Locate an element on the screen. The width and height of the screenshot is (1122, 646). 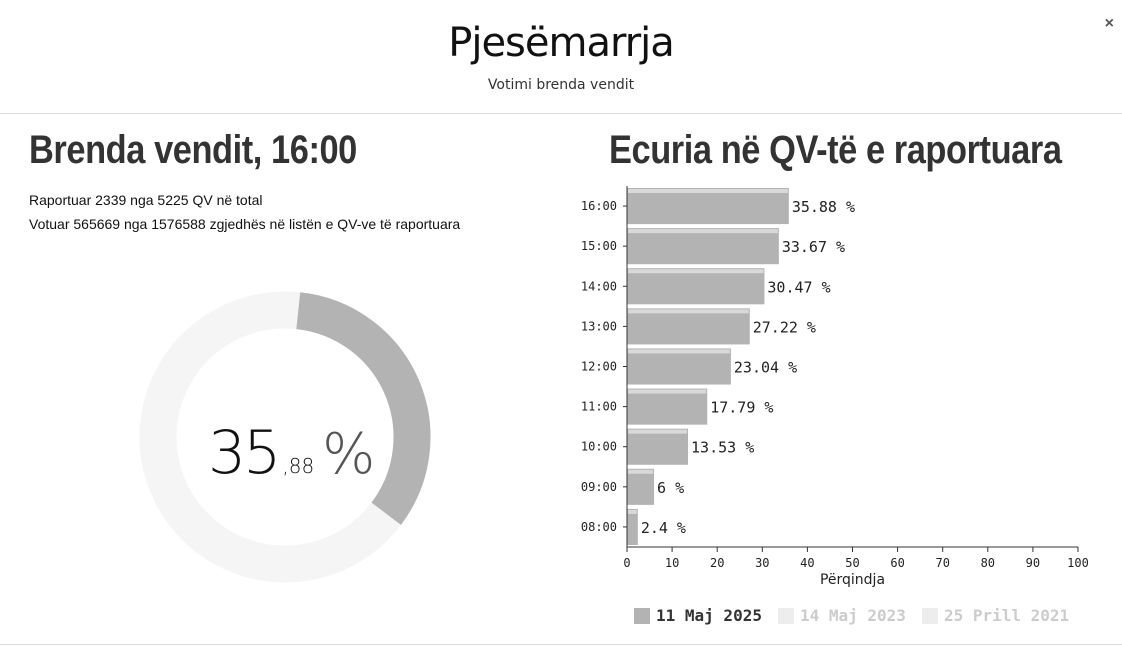
x-tick-label: 100 is located at coordinates (1078, 563).